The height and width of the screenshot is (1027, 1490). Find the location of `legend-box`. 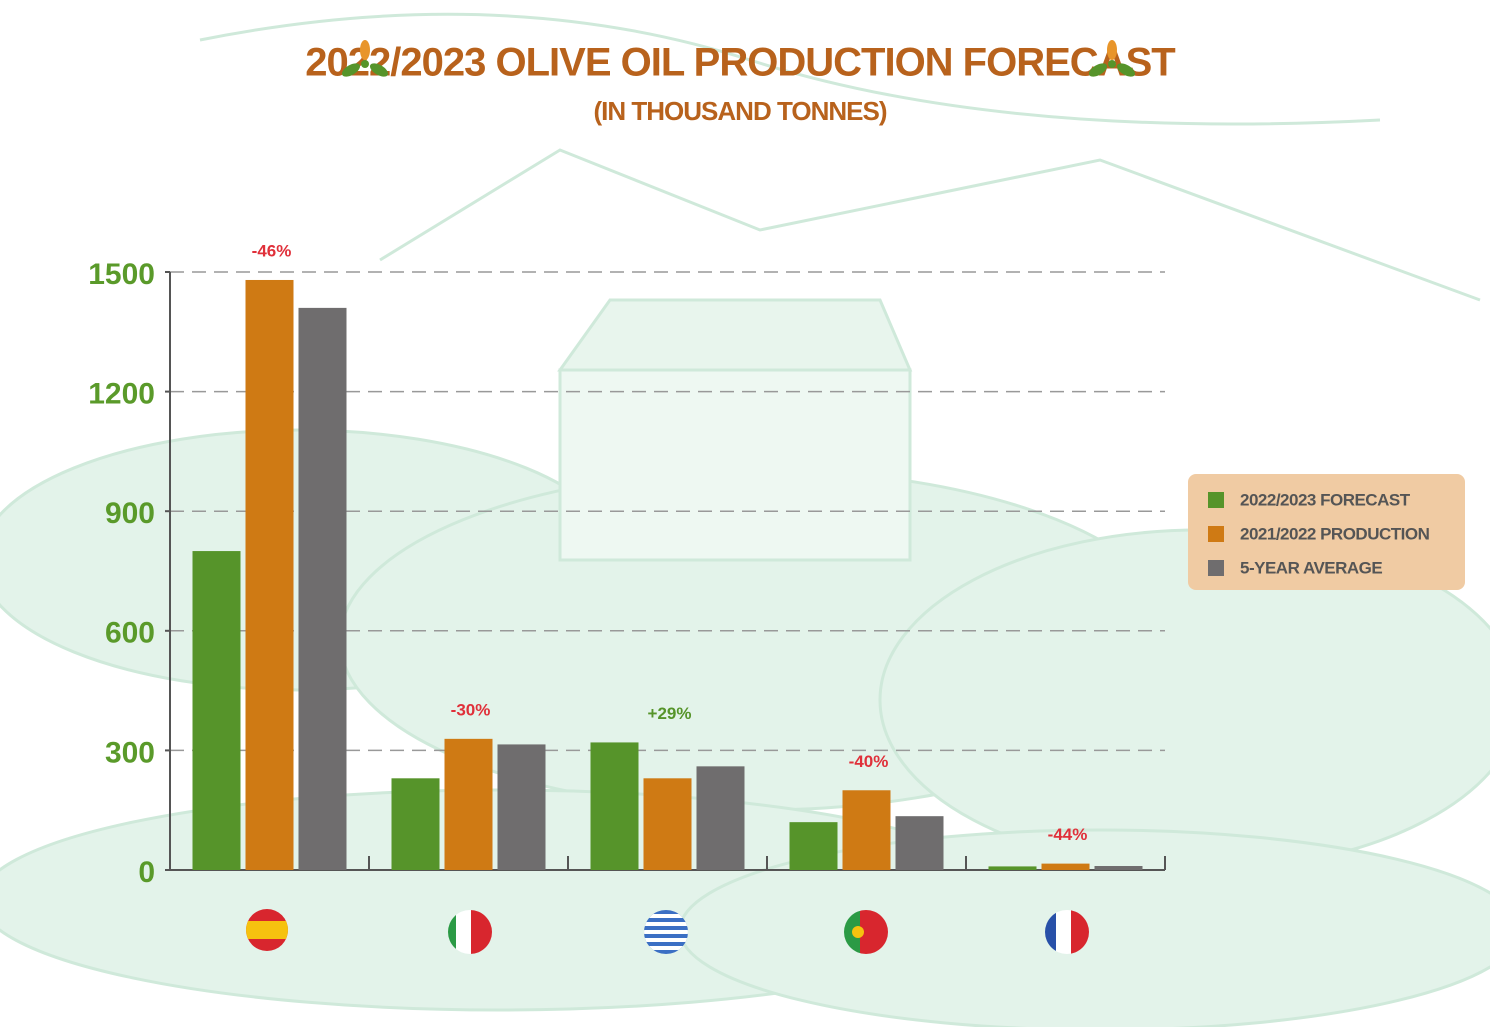

legend-box is located at coordinates (1326, 532).